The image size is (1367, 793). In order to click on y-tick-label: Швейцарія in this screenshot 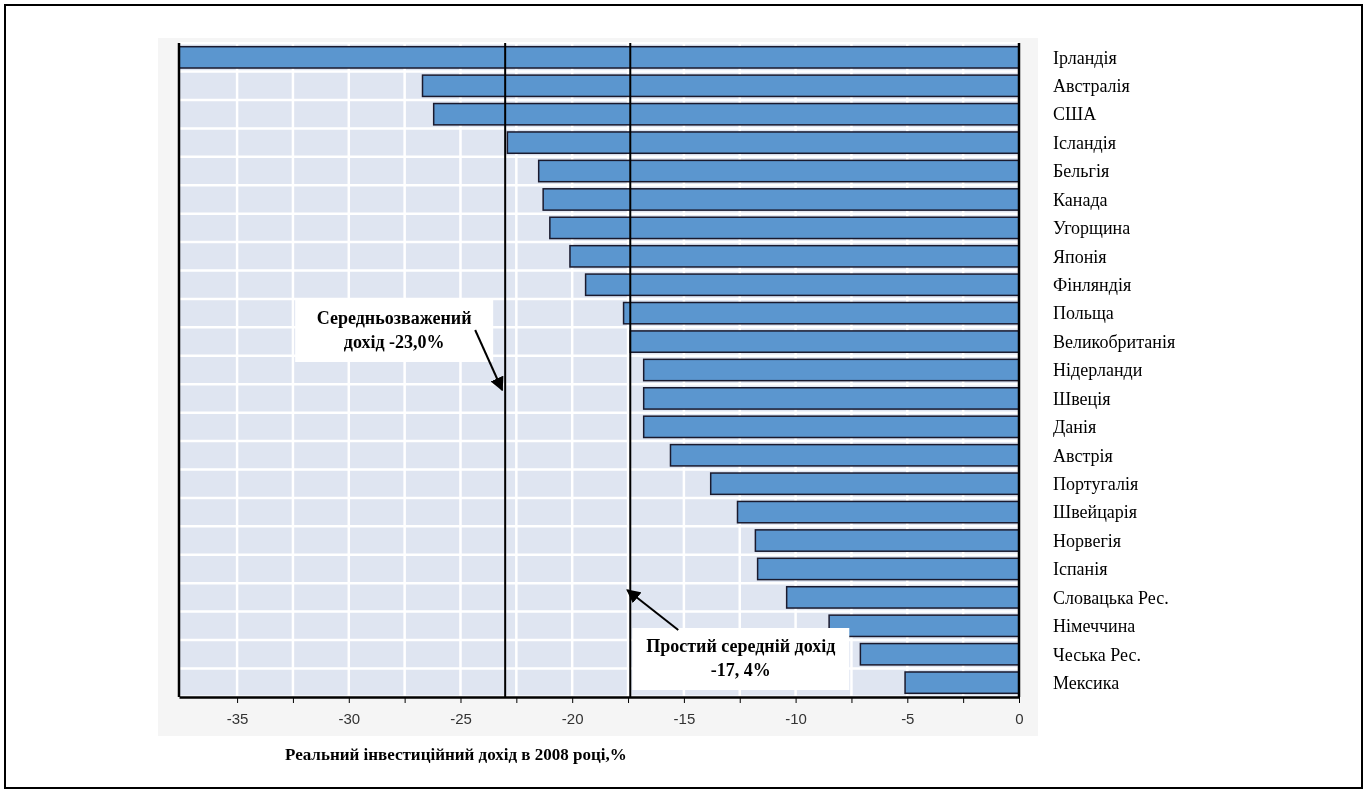, I will do `click(1095, 512)`.